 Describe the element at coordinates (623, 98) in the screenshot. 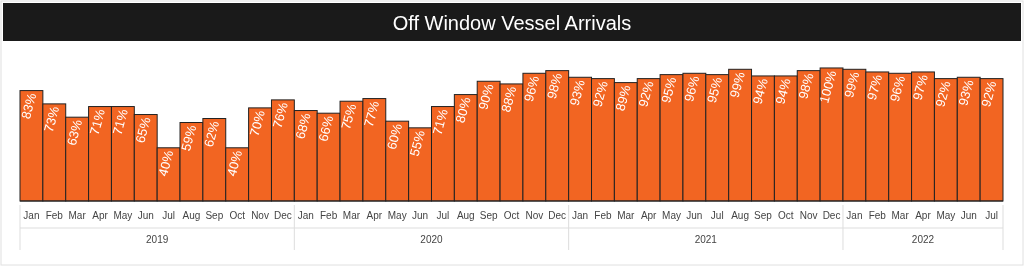

I see `data-label: 89%` at that location.